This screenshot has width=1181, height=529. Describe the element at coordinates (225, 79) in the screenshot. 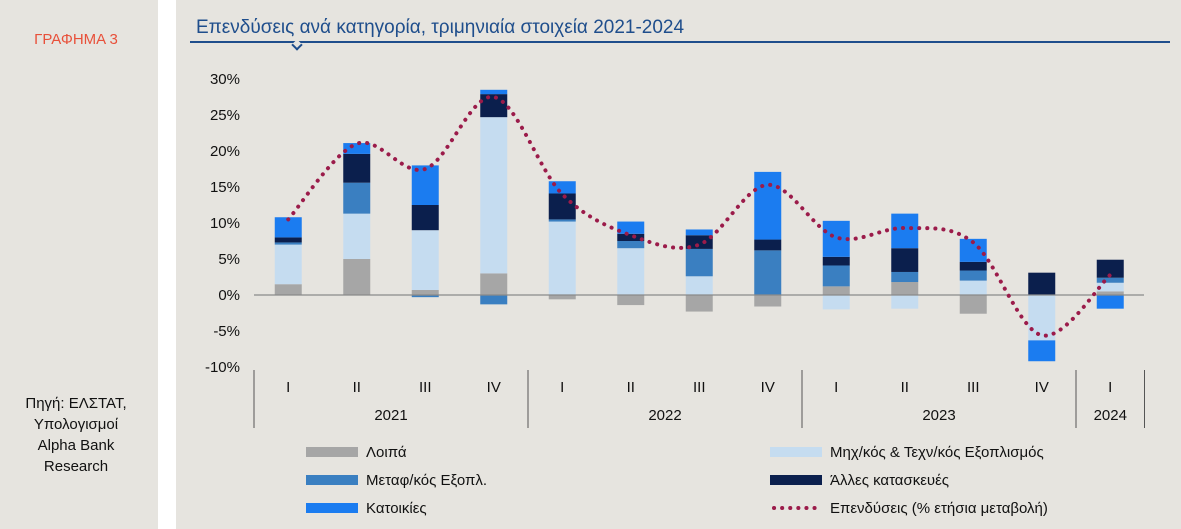

I see `y-tick-label: 30%` at that location.